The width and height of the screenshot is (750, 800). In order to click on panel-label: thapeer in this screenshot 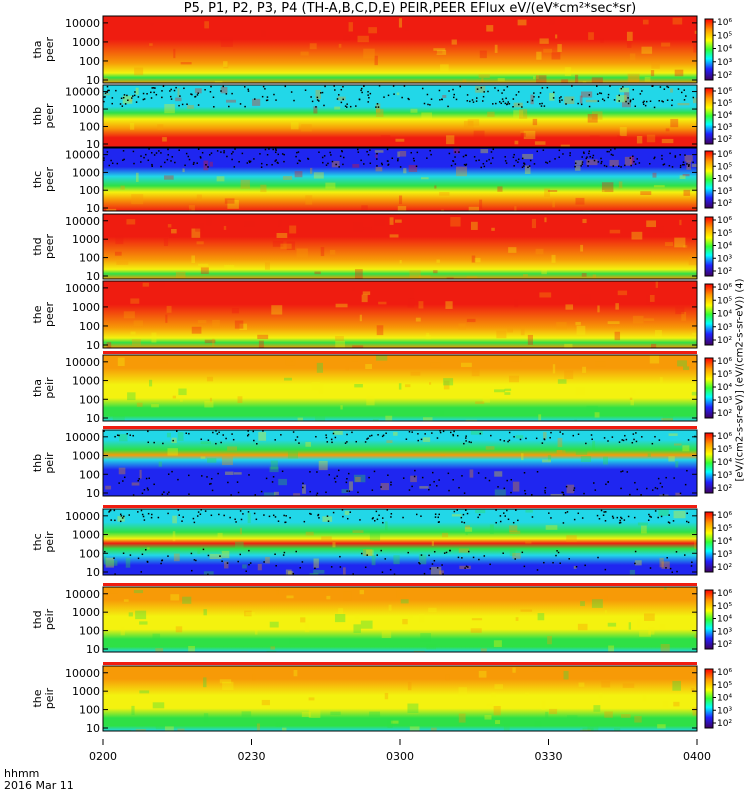, I will do `click(43, 50)`.